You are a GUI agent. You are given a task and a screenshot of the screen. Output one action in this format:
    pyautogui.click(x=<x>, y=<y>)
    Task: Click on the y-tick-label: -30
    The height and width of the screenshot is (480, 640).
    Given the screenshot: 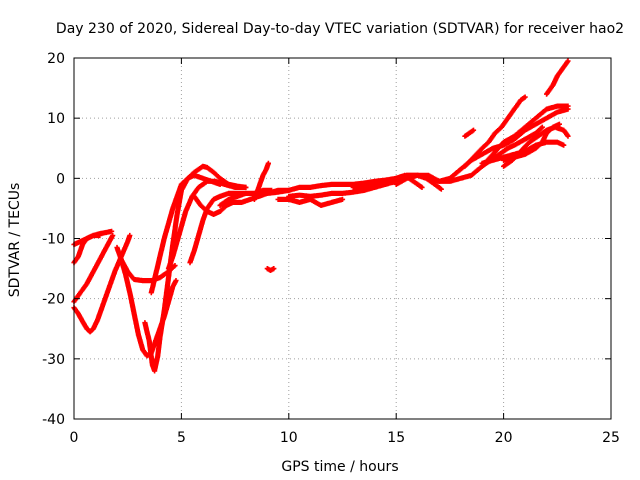 What is the action you would take?
    pyautogui.click(x=53, y=360)
    